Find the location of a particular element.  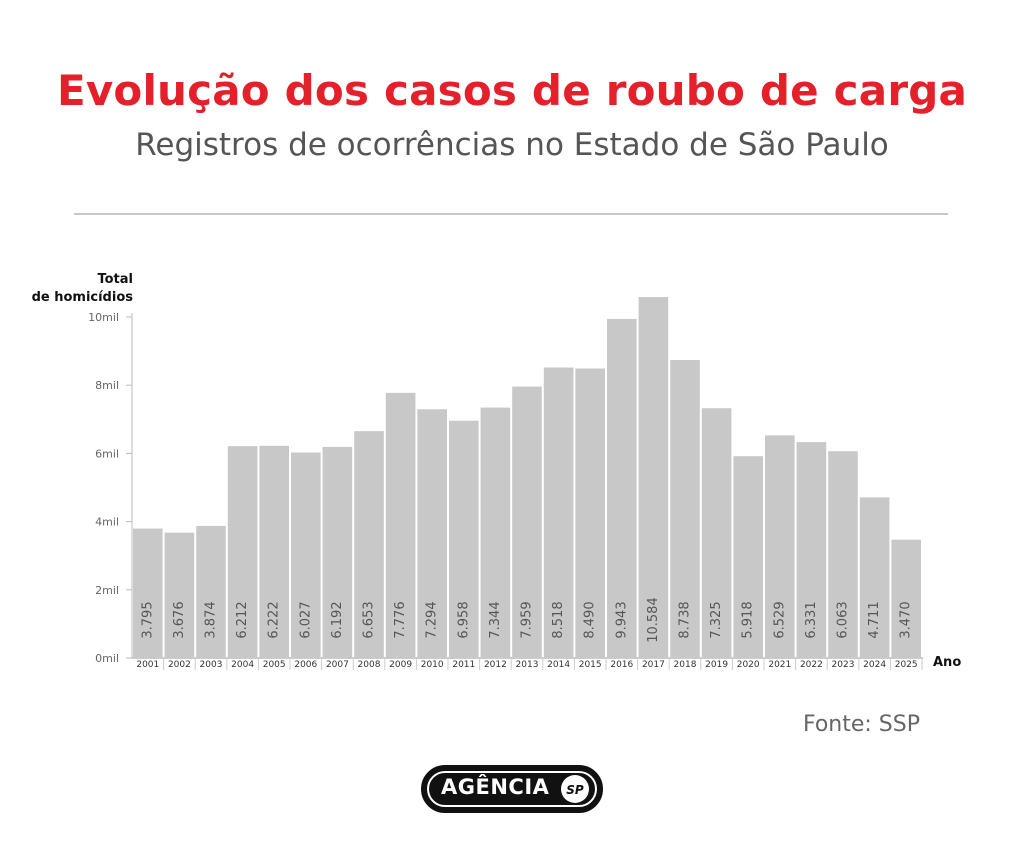

x-tick-label: 2022 is located at coordinates (811, 665).